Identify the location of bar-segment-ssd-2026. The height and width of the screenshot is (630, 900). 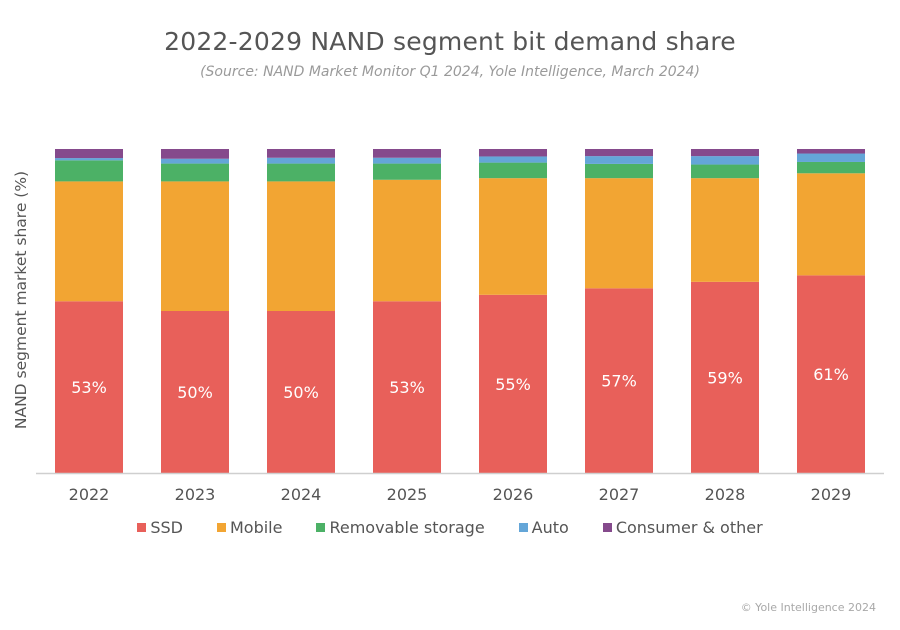
(513, 383).